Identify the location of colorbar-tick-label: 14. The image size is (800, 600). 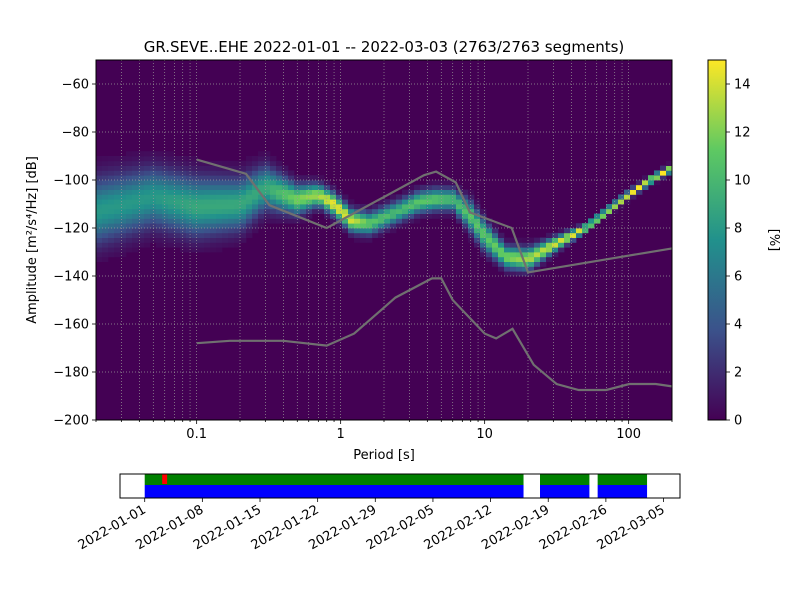
(742, 85).